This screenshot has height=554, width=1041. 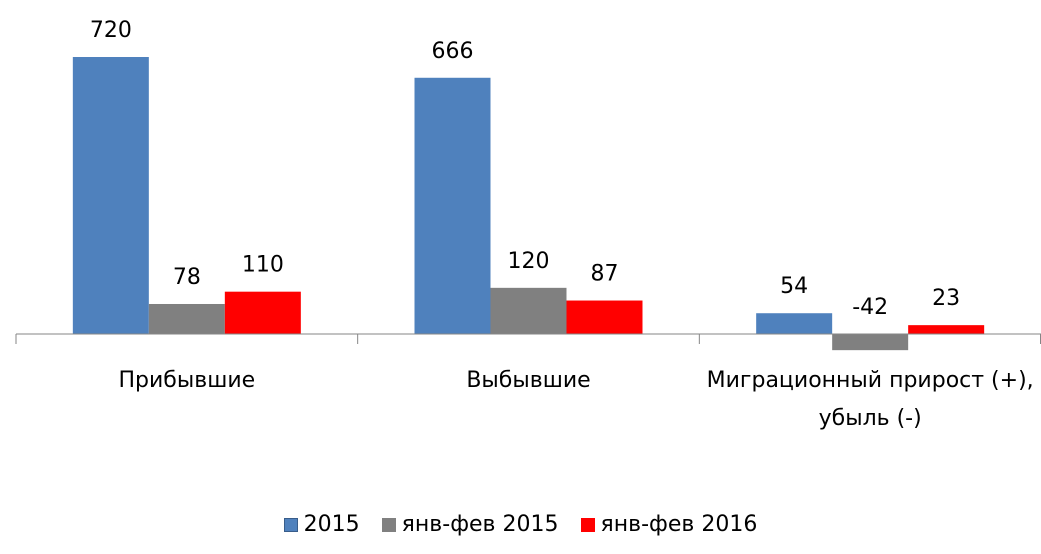 I want to click on legend-item: янв-фев 2016, so click(x=669, y=524).